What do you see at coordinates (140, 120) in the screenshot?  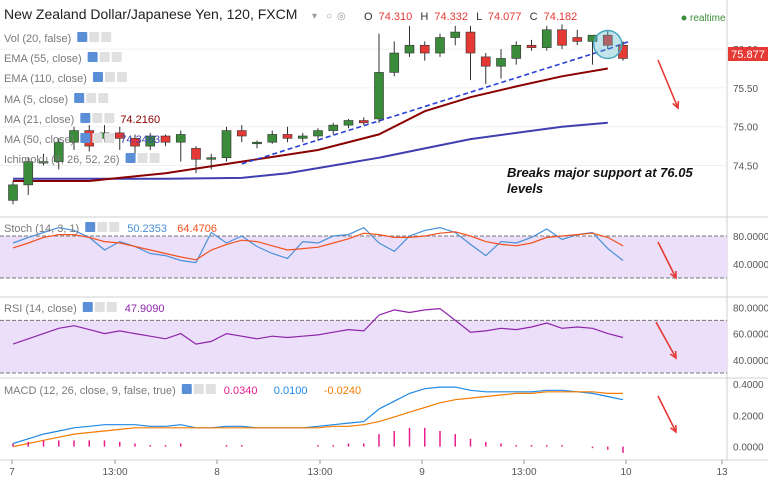 I see `legend-value: 74.2160` at bounding box center [140, 120].